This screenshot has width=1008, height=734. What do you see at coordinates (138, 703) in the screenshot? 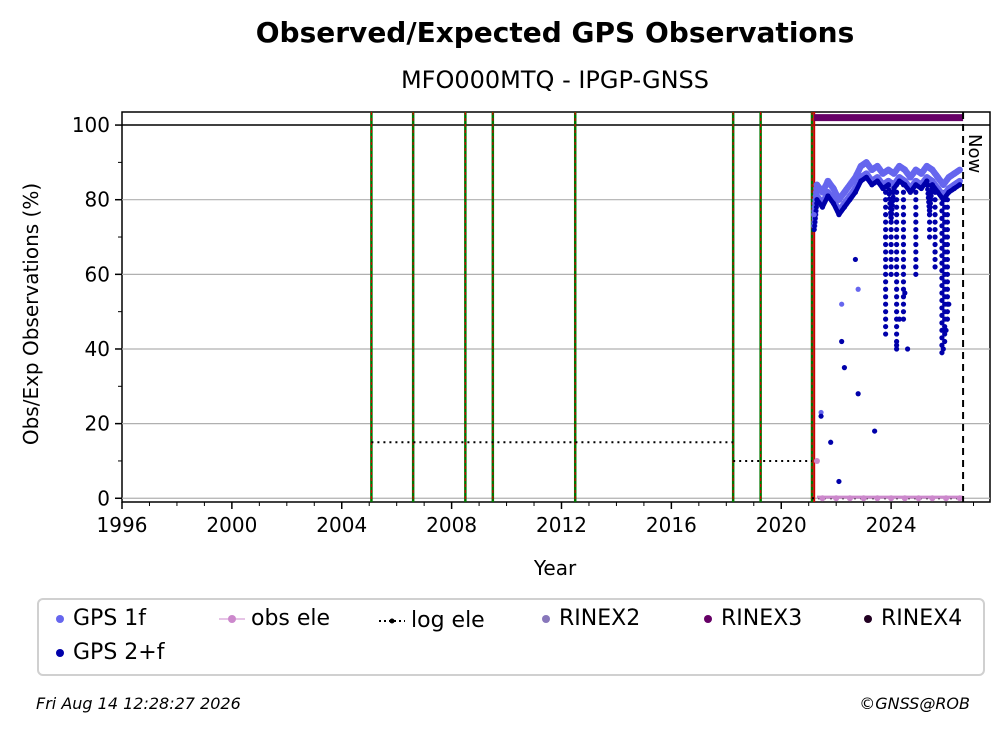
I see `footer-timestamp: Fri Aug 14 12:28:27 2026` at bounding box center [138, 703].